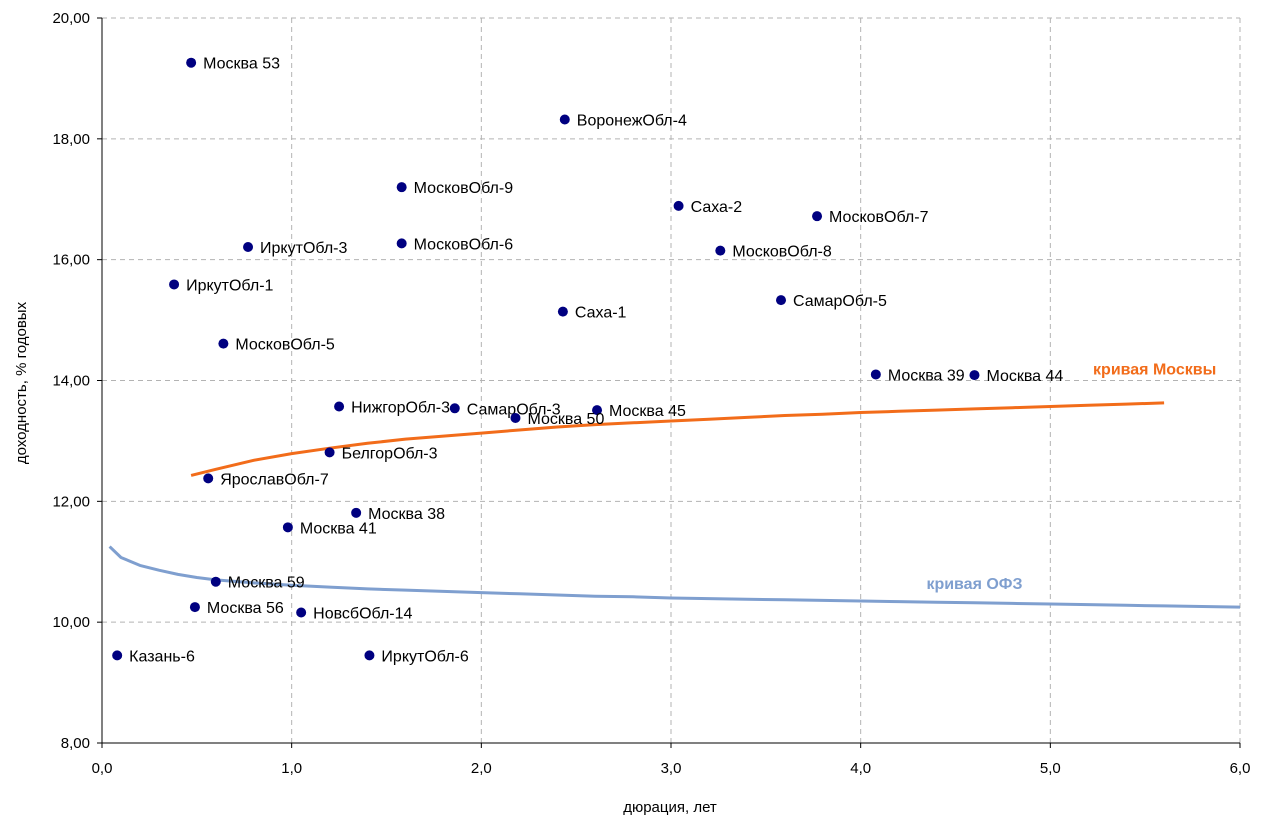  What do you see at coordinates (1050, 768) in the screenshot?
I see `x-tick-label: 5,0` at bounding box center [1050, 768].